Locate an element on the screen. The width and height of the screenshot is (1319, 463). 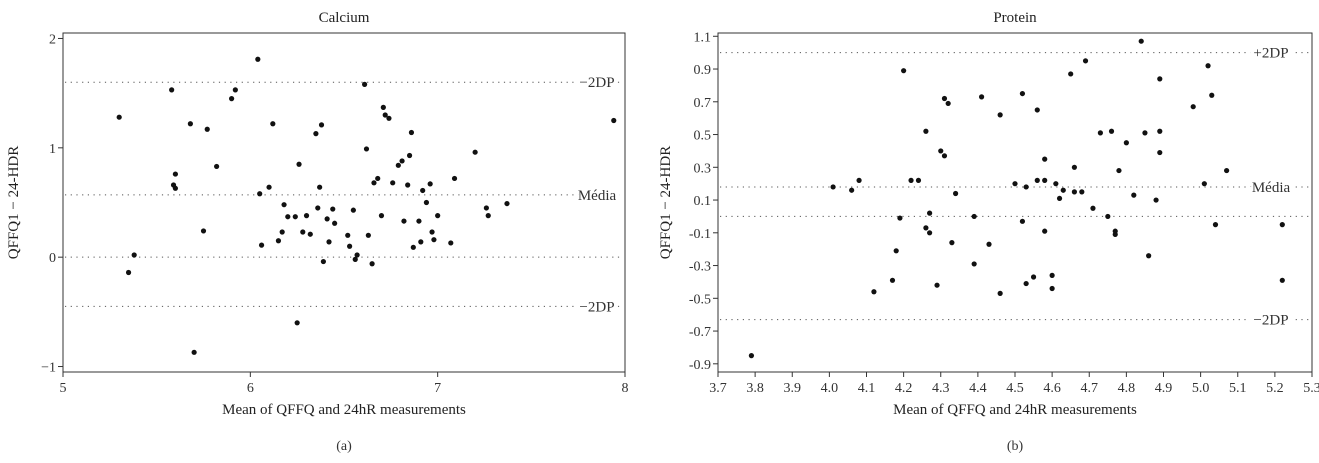
x-tick-label: 3.8 is located at coordinates (755, 388).